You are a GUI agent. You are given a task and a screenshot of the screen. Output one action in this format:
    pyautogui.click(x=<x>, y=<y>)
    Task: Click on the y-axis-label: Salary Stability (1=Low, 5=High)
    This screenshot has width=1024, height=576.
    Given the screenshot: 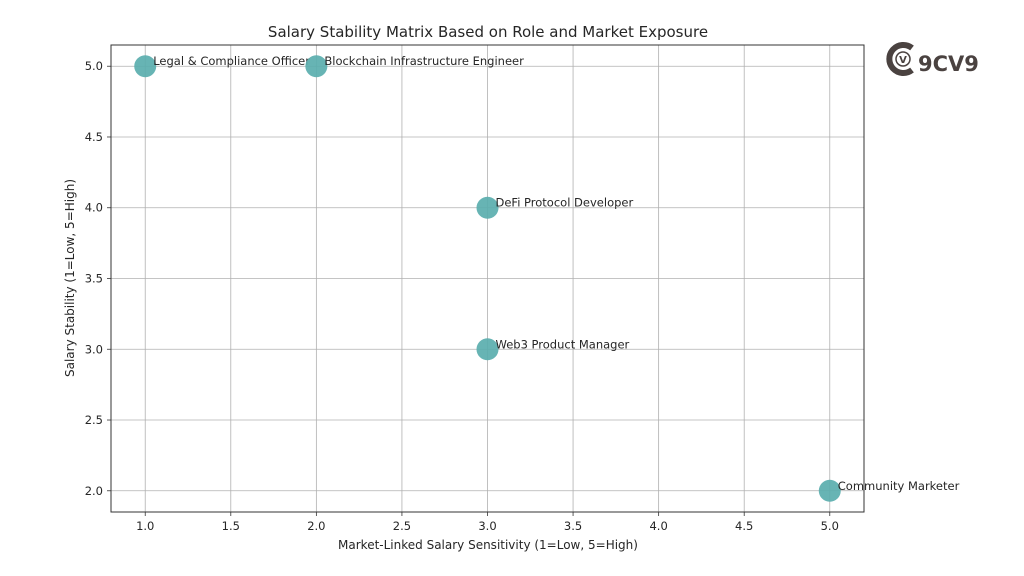 What is the action you would take?
    pyautogui.click(x=70, y=278)
    